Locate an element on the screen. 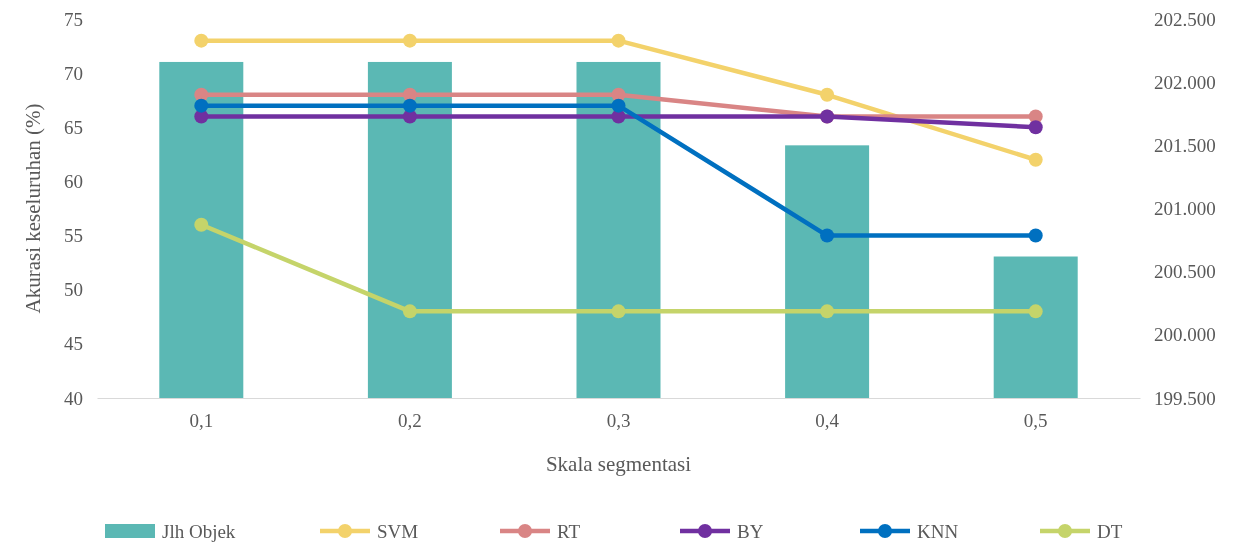 The height and width of the screenshot is (547, 1260). y2-tick-label: 200.000 is located at coordinates (1185, 335).